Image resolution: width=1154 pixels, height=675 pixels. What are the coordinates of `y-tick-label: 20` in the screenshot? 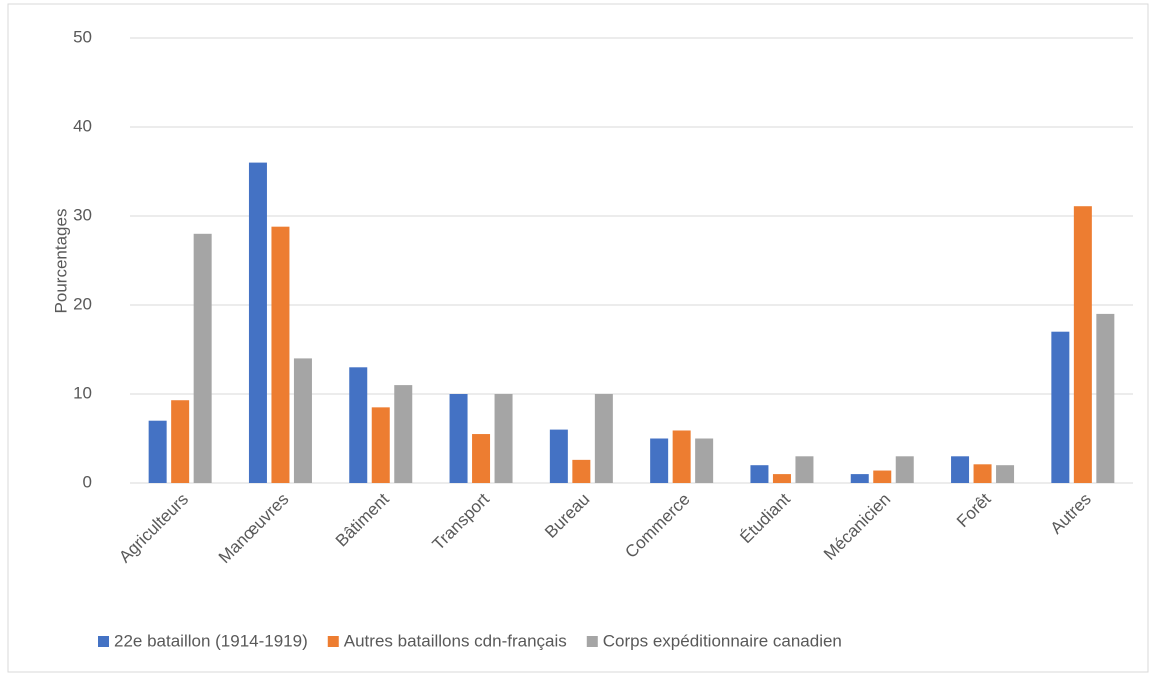 It's located at (82, 303).